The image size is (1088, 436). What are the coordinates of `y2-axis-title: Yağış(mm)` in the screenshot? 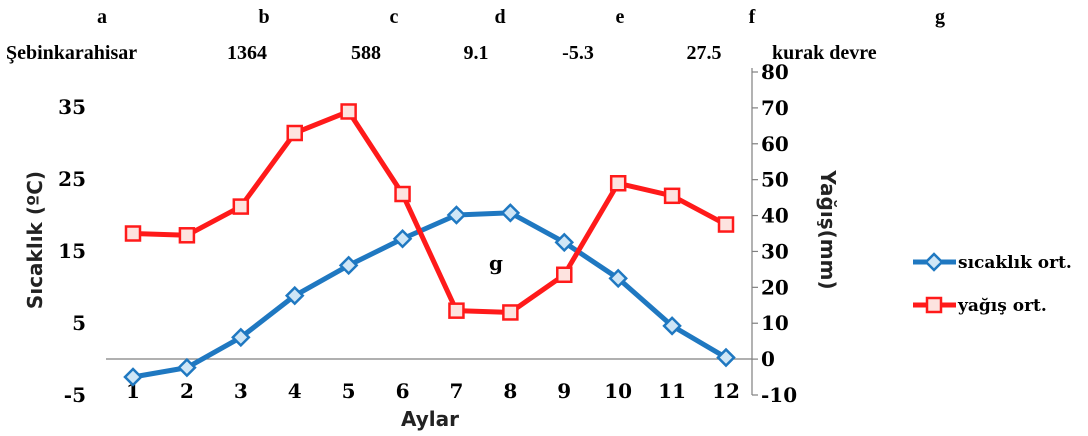 It's located at (828, 229).